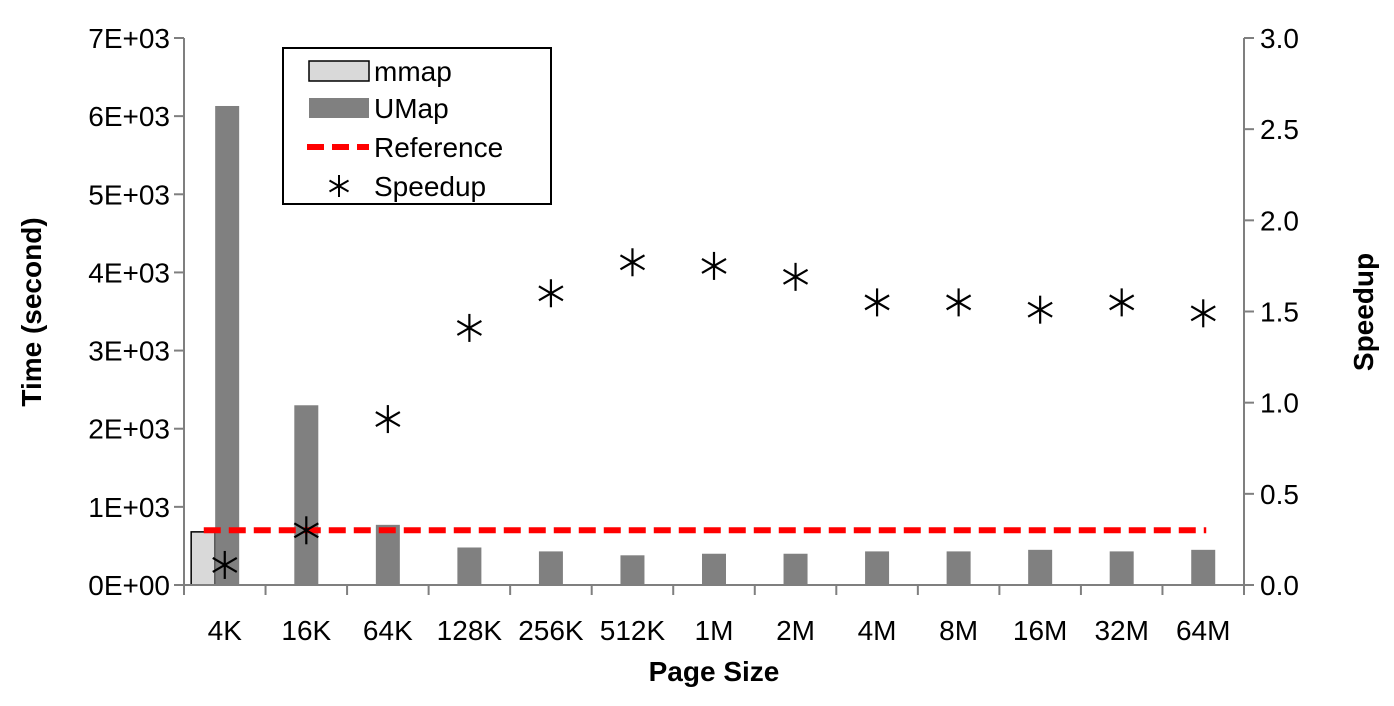 The width and height of the screenshot is (1394, 706). I want to click on legend-label-mmap: mmap, so click(413, 71).